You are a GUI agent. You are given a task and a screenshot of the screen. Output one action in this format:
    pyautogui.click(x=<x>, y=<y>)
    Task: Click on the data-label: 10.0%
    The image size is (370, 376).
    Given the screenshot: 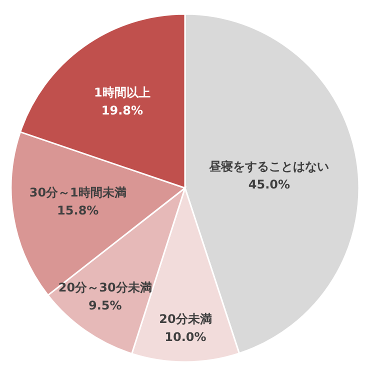 What is the action you would take?
    pyautogui.click(x=185, y=337)
    